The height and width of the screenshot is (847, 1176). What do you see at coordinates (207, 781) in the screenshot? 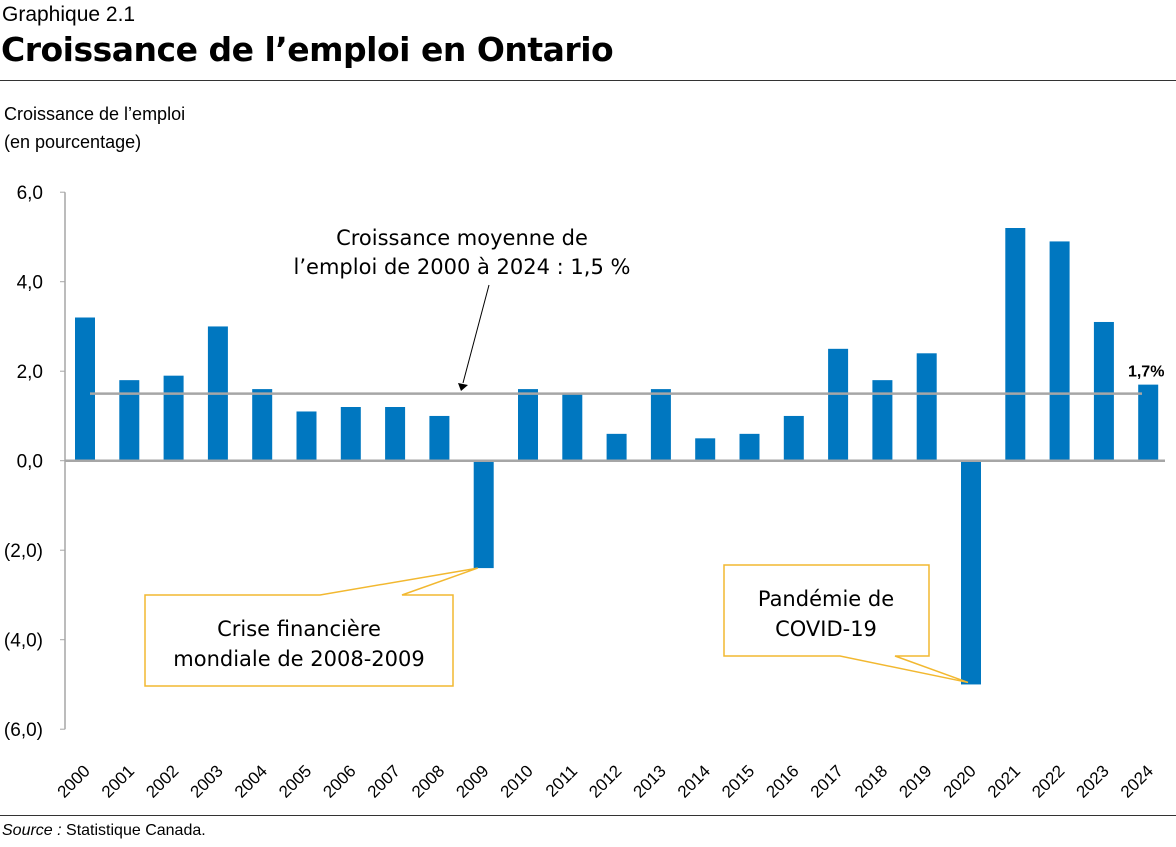
I see `x-tick-label: 2003` at bounding box center [207, 781].